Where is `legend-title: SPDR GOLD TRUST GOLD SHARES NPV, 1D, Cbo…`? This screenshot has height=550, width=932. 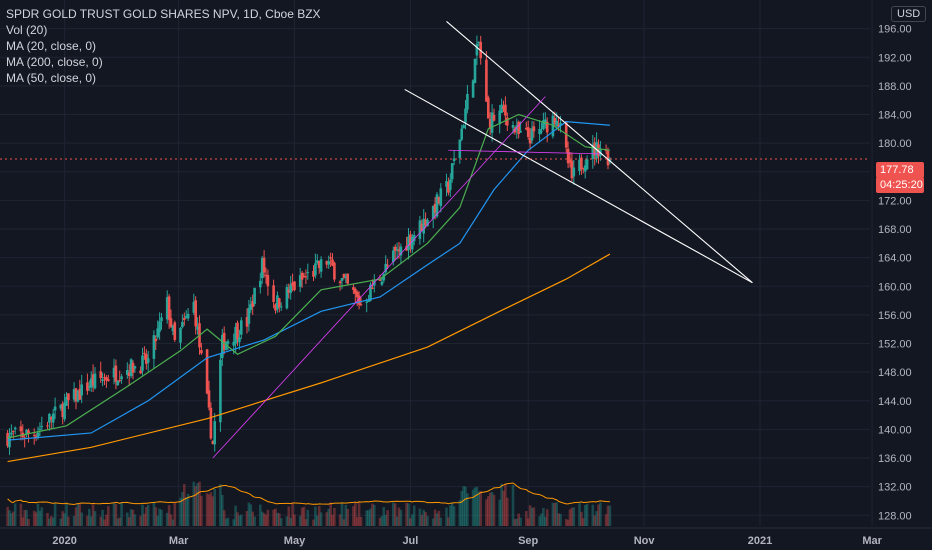
legend-title: SPDR GOLD TRUST GOLD SHARES NPV, 1D, Cbo… is located at coordinates (163, 14).